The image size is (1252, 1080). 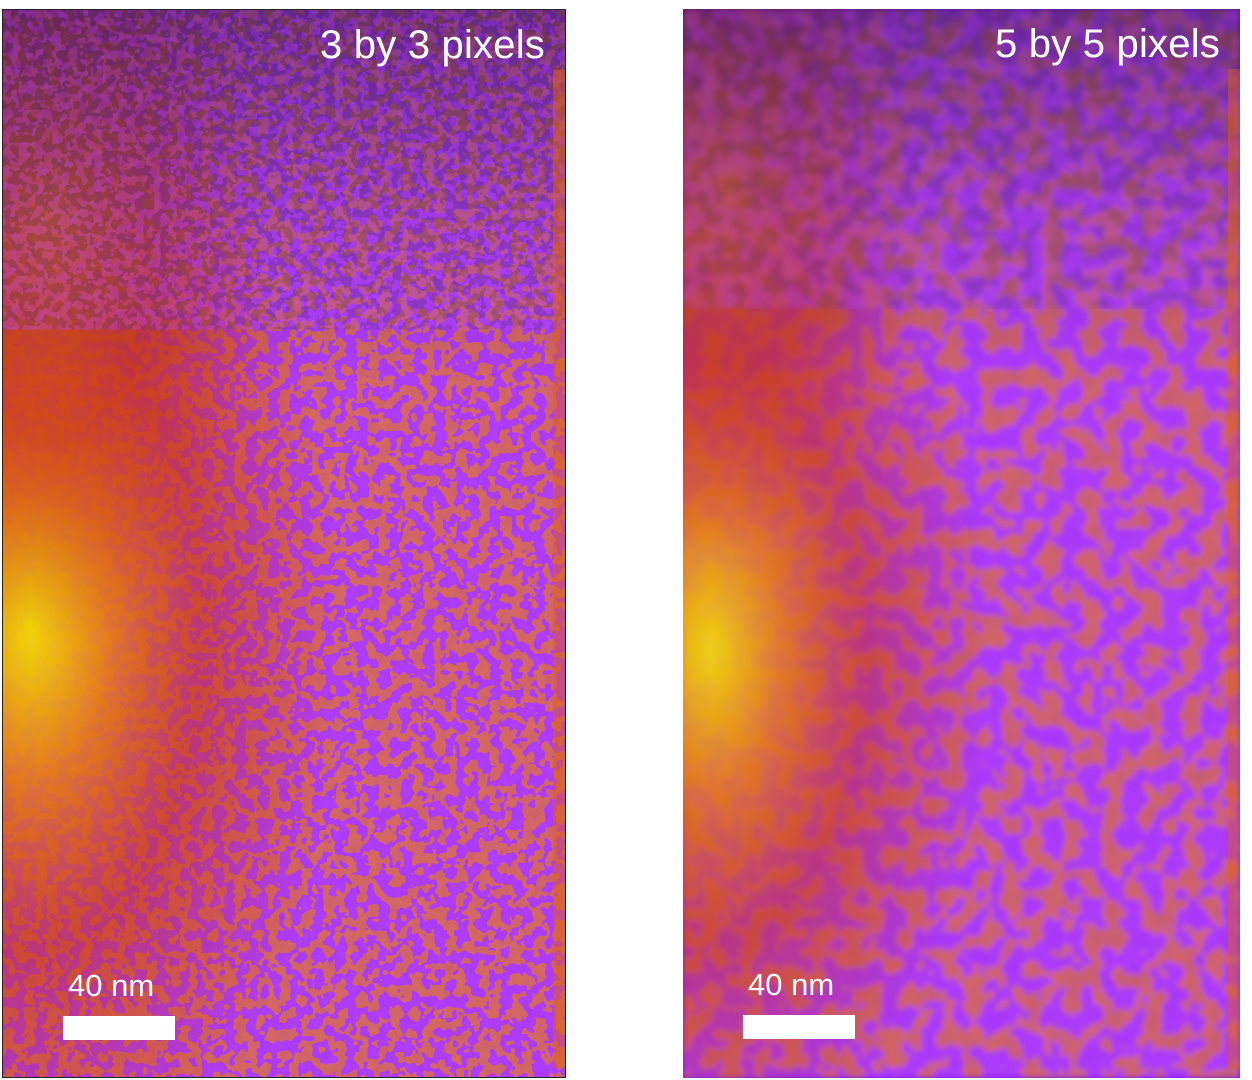 I want to click on panel-label: 3 by 3 pixels, so click(x=432, y=45).